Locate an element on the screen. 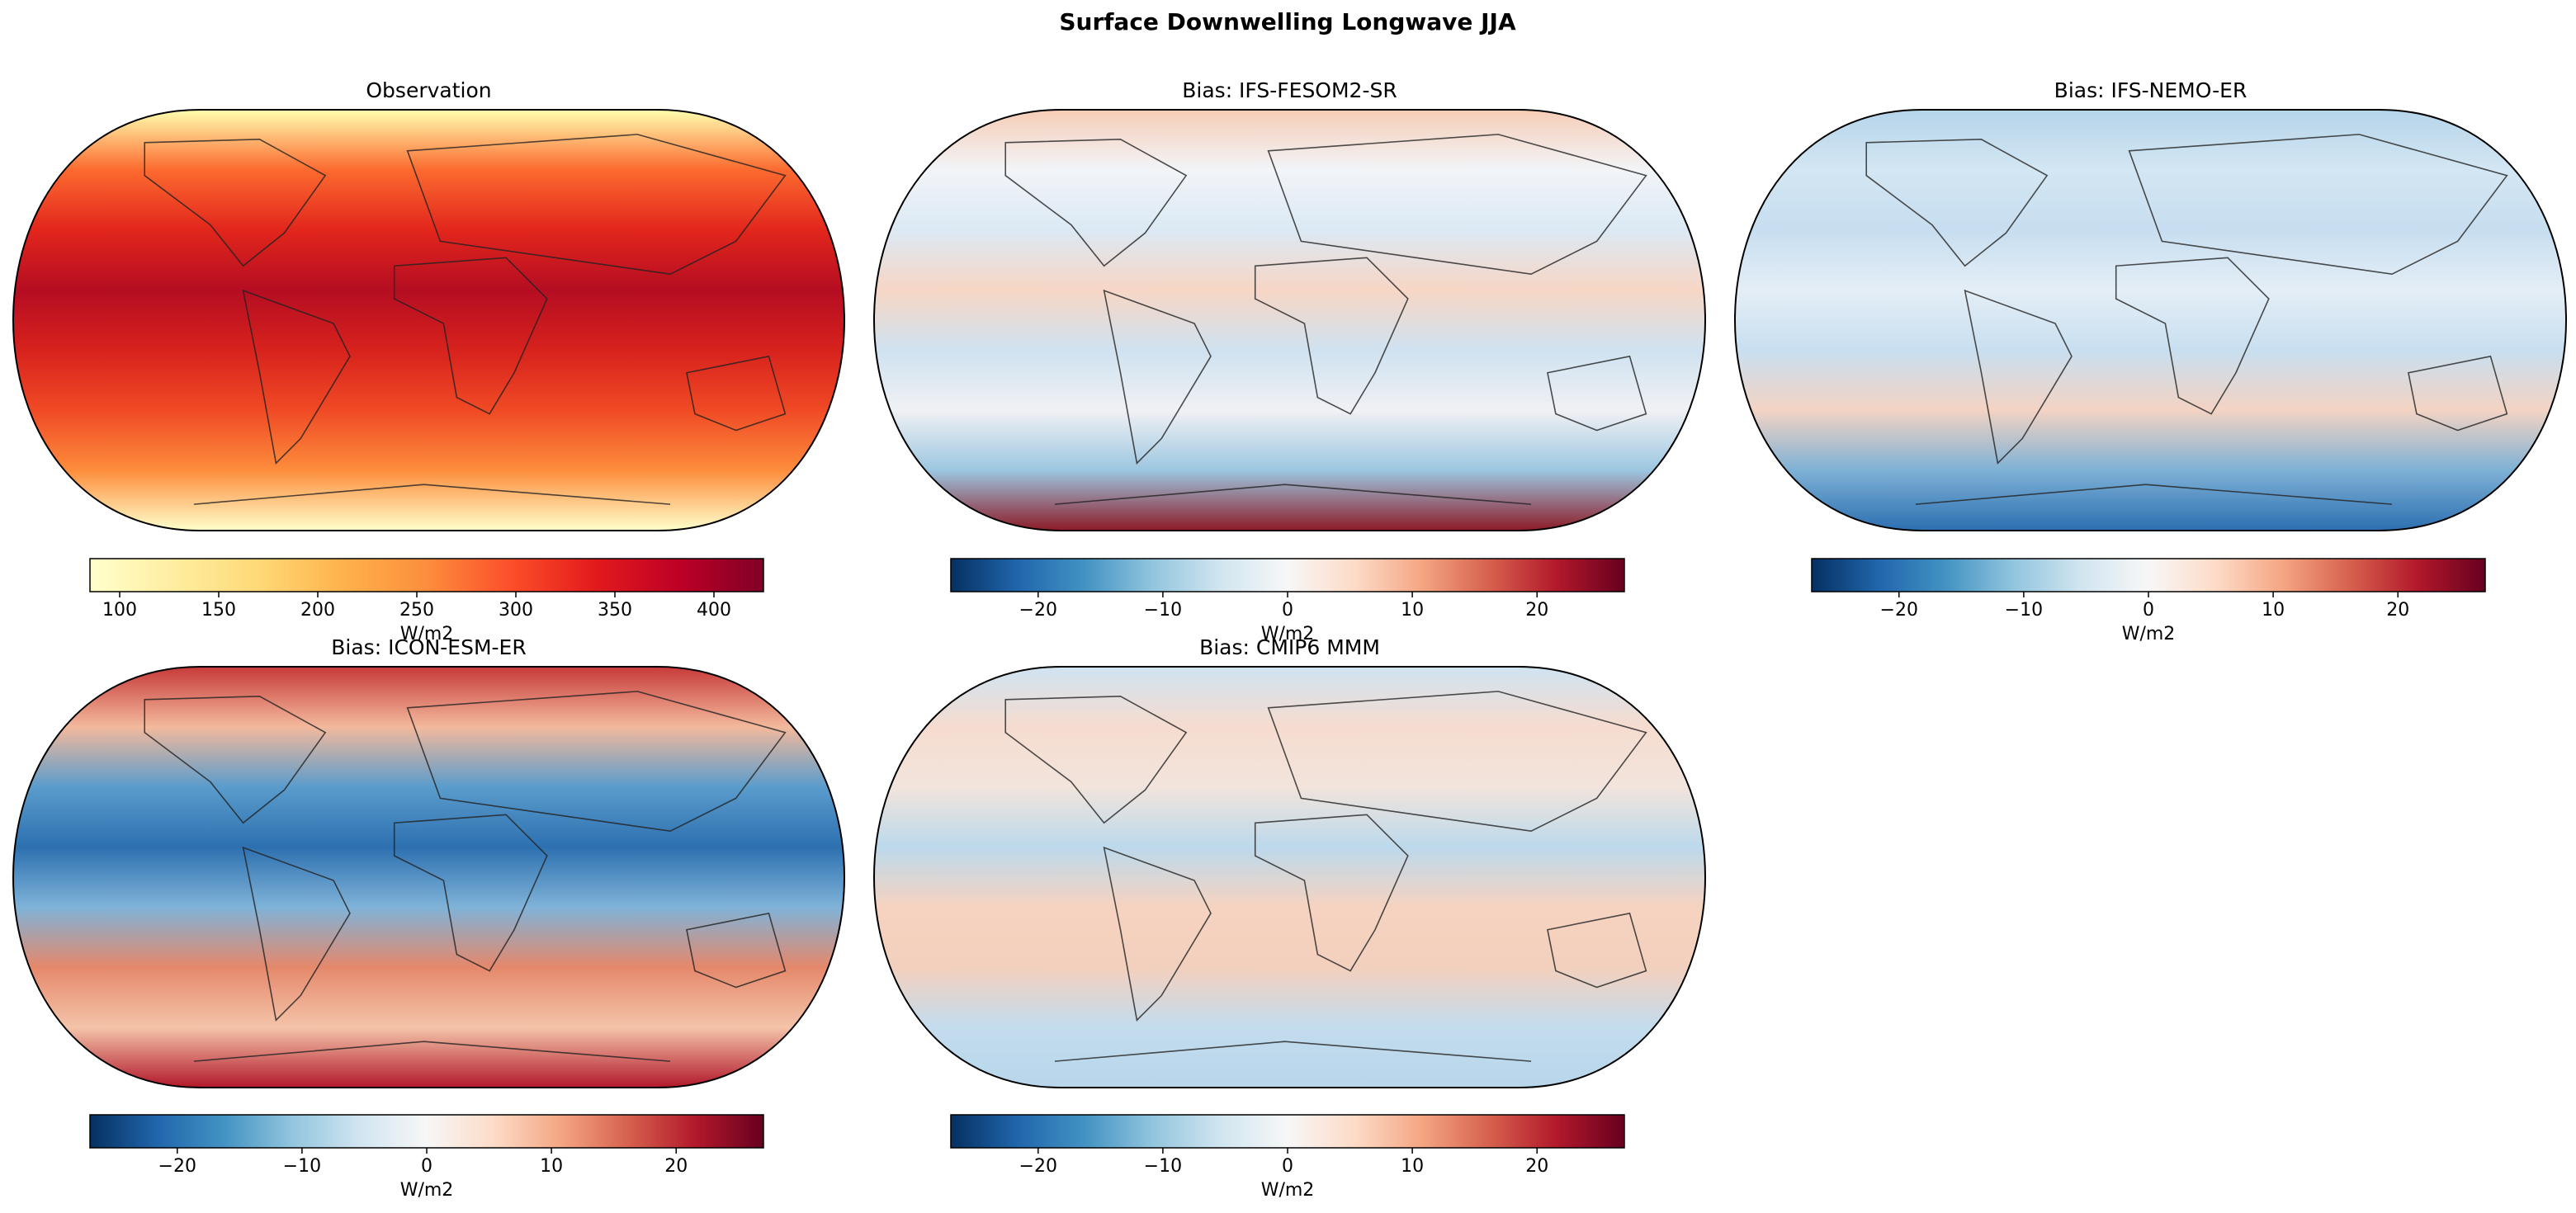 This screenshot has width=2576, height=1213. colorbar-tick-label: 350 is located at coordinates (615, 610).